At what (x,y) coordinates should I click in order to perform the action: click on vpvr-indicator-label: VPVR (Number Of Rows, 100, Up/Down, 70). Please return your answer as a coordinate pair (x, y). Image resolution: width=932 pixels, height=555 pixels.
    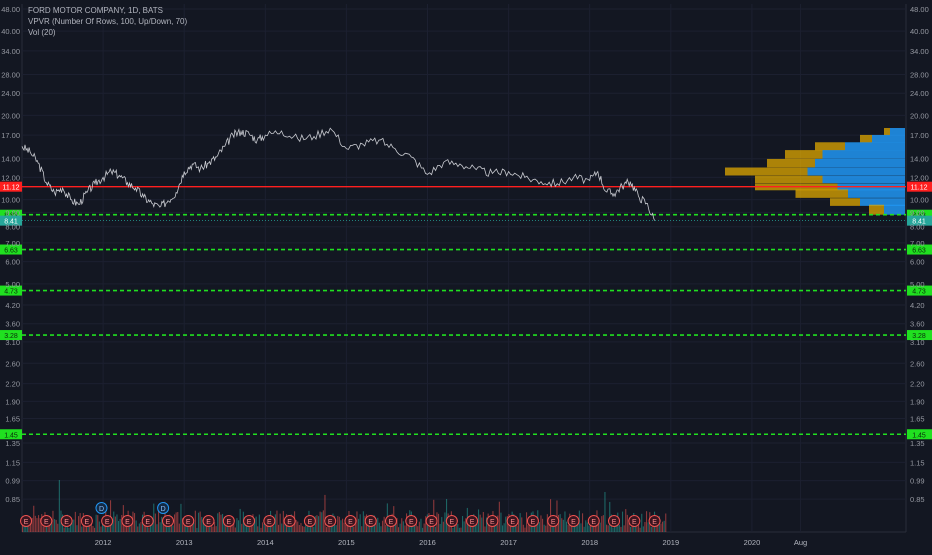
    Looking at the image, I should click on (108, 21).